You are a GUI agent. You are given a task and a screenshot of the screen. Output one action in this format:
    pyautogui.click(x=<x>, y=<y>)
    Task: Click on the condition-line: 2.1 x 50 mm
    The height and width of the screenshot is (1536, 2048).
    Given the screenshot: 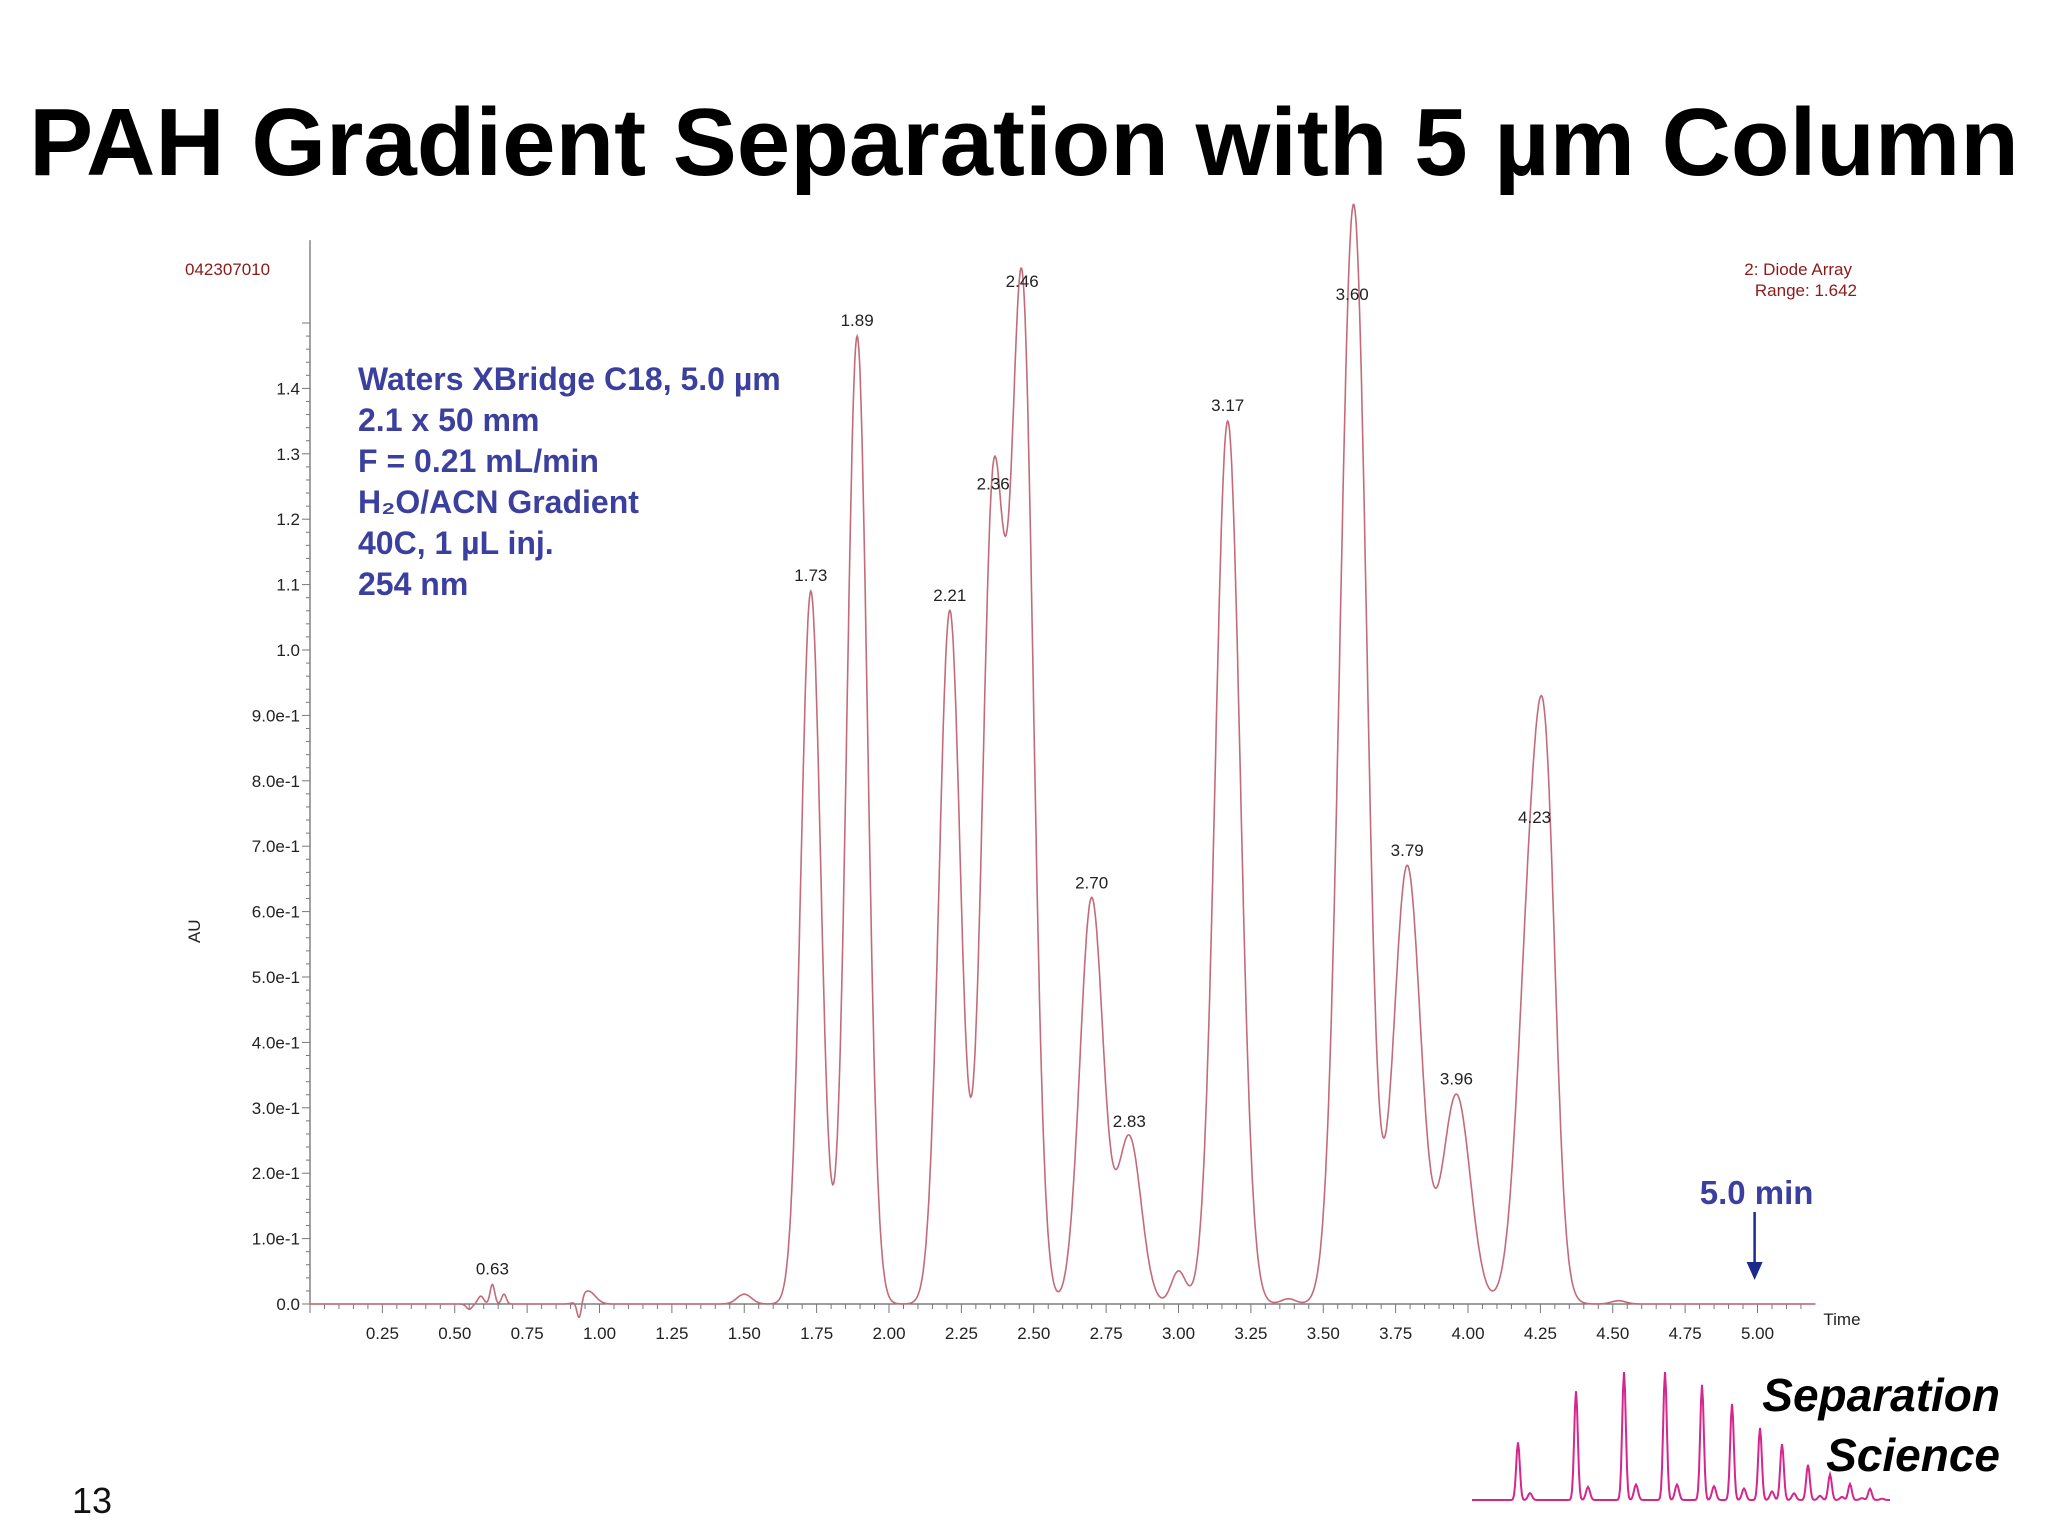 What is the action you would take?
    pyautogui.click(x=448, y=420)
    